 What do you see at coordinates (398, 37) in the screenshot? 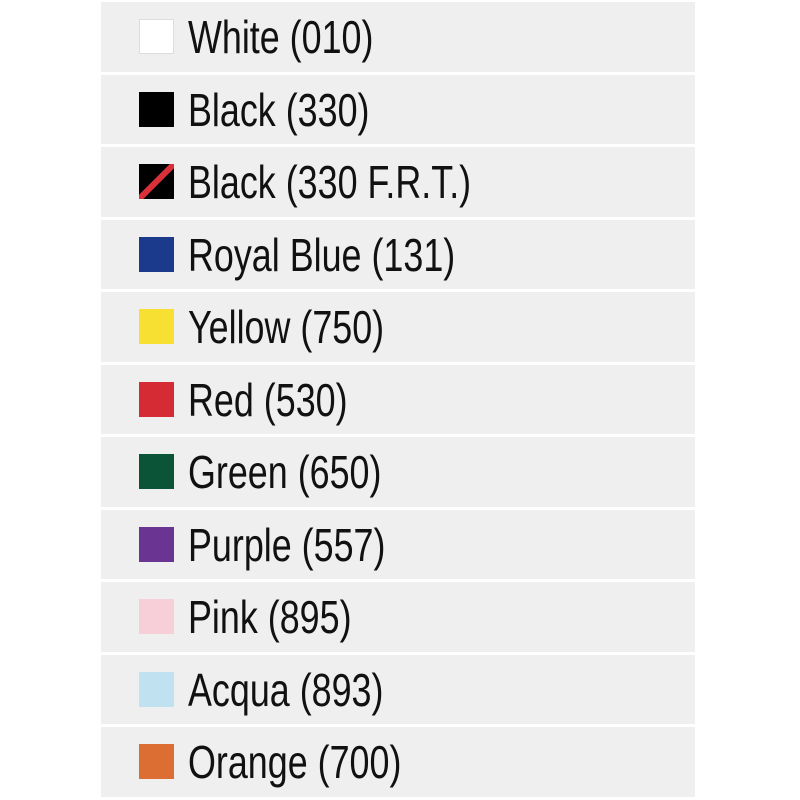
I see `color-row: White (010)` at bounding box center [398, 37].